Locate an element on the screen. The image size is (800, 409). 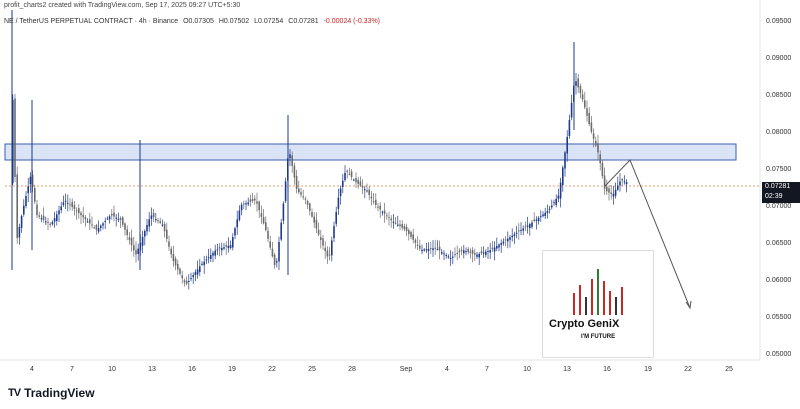
last-price-tag: 0.07281 02:39 is located at coordinates (781, 192).